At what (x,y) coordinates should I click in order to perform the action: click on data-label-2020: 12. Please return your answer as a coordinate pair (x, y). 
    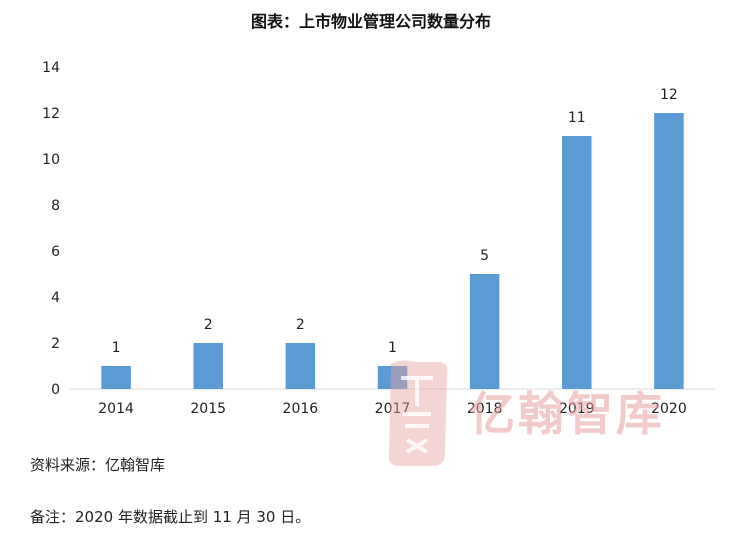
    Looking at the image, I should click on (669, 95).